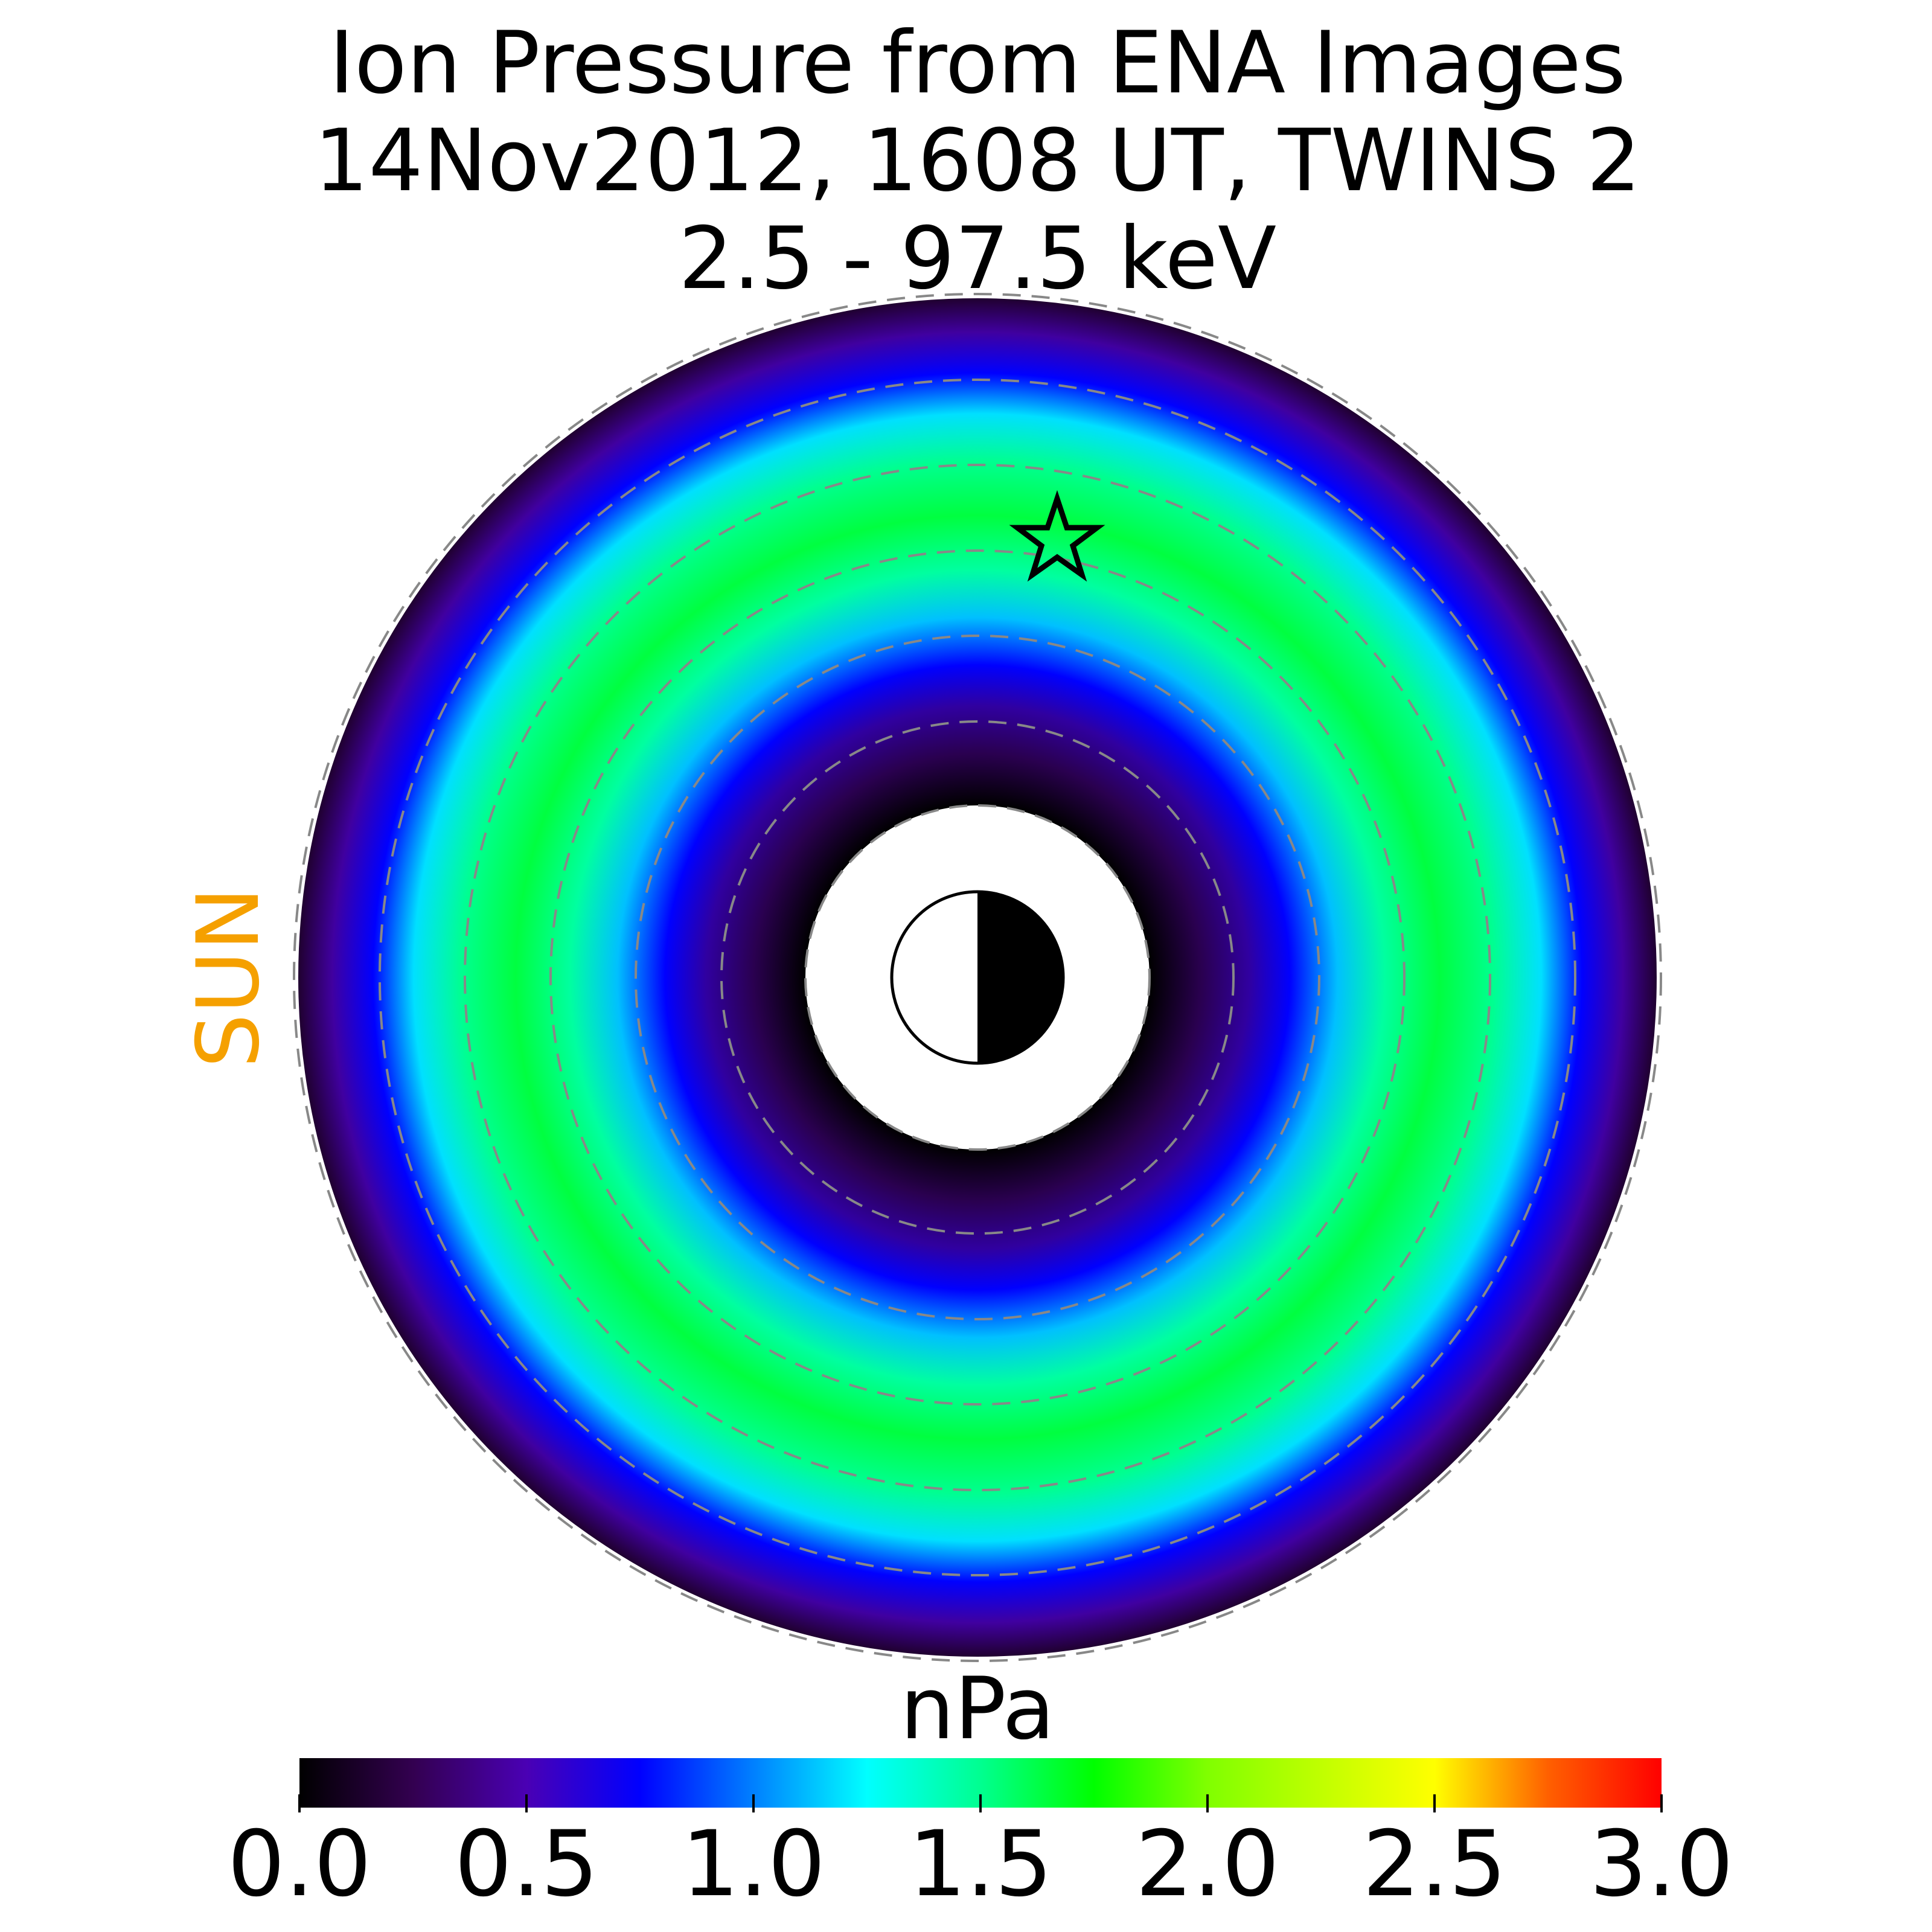 This screenshot has height=1932, width=1932. I want to click on title-line: 2.5 - 97.5 keV, so click(977, 259).